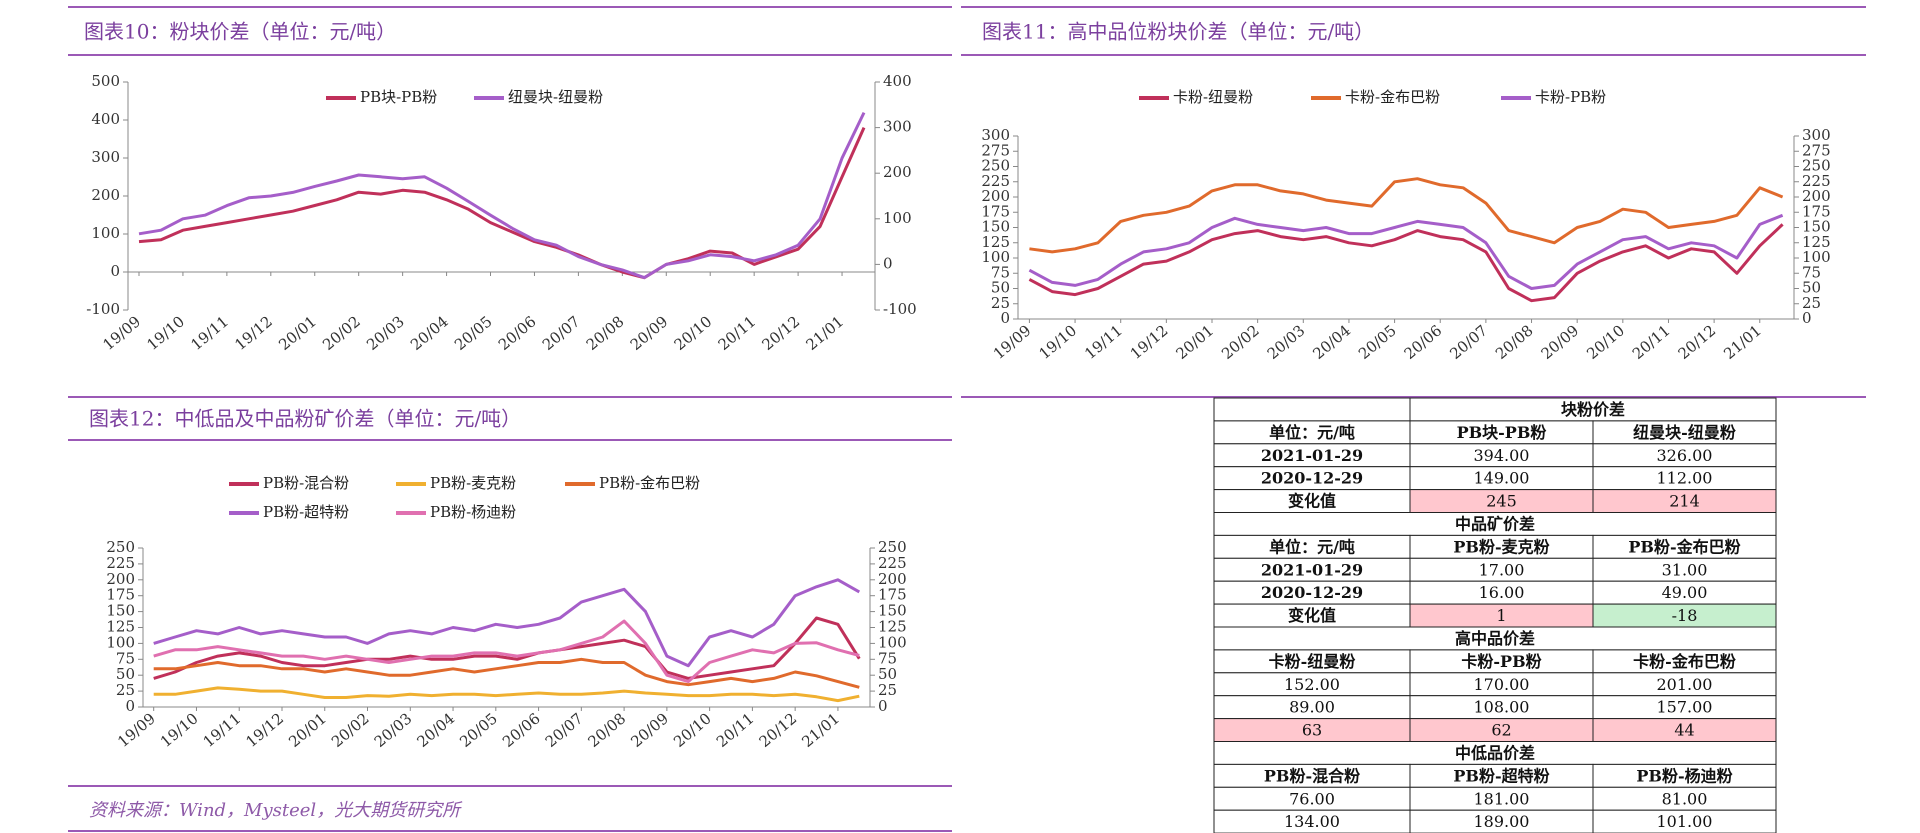  I want to click on table-cell-text: 214, so click(1684, 501).